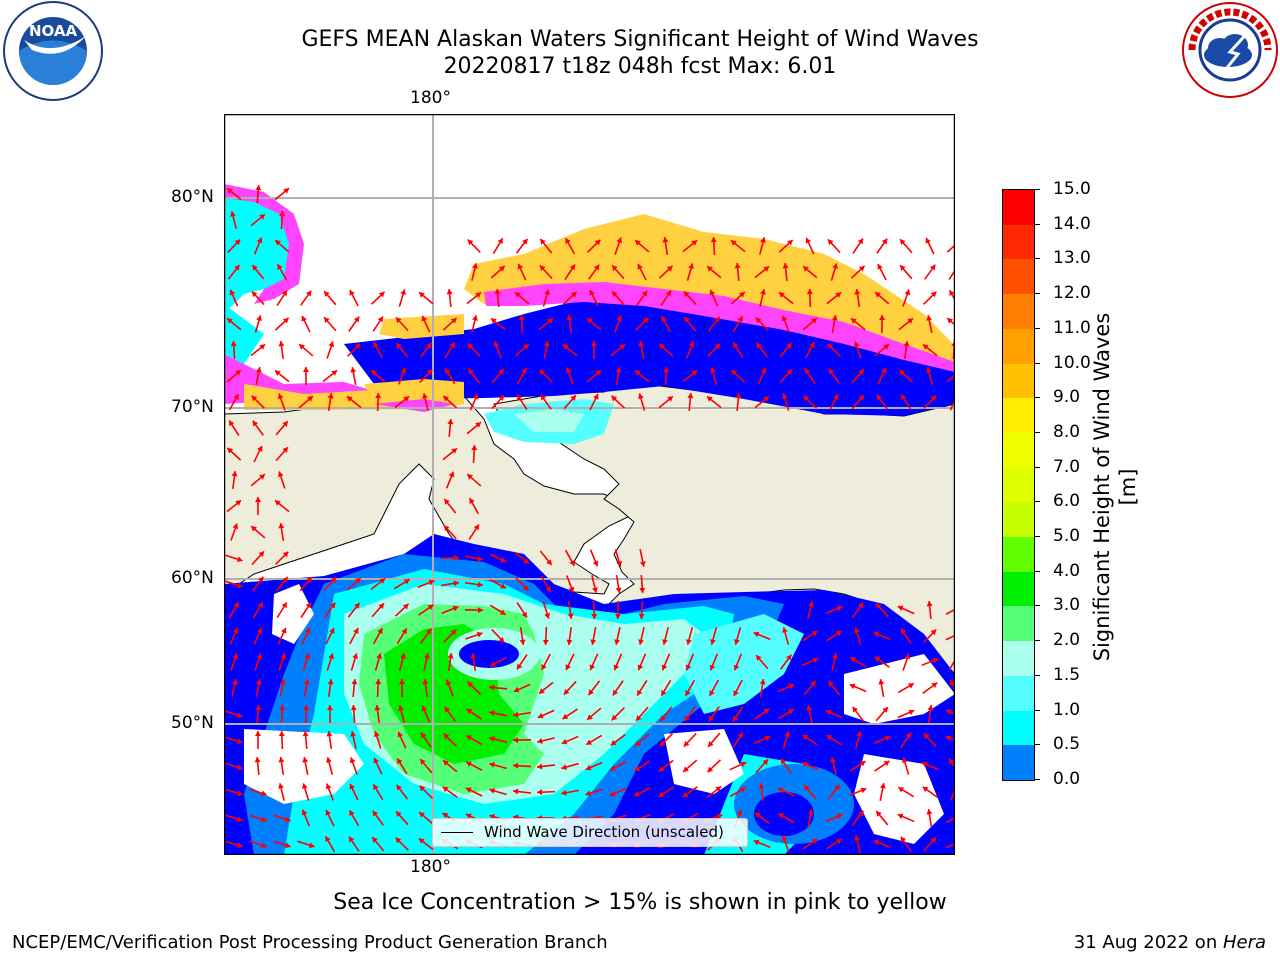  Describe the element at coordinates (1067, 536) in the screenshot. I see `colorbar-tick-label: 5.0` at that location.